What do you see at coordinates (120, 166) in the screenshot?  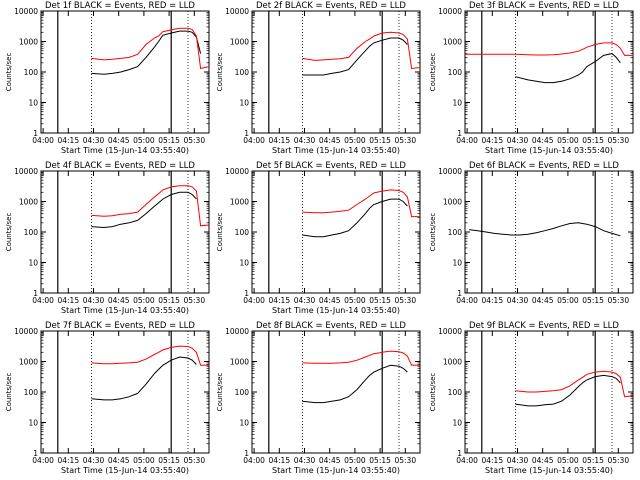 I see `chart-title: Det 4f BLACK = Events, RED = LLD` at bounding box center [120, 166].